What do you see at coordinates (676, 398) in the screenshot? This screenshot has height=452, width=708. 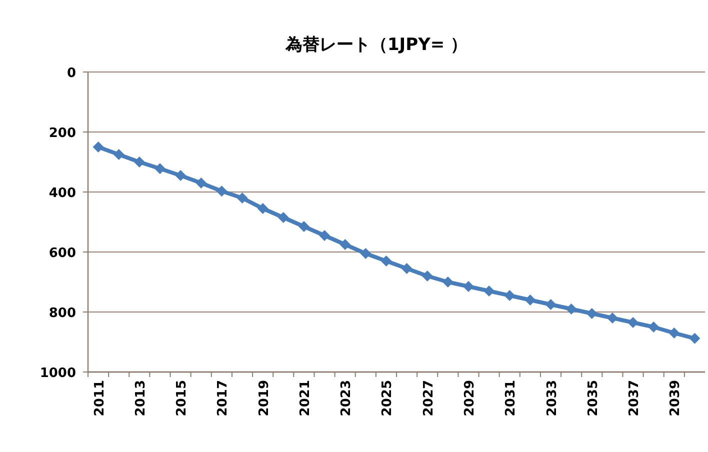 I see `x-tick-label: 2039` at bounding box center [676, 398].